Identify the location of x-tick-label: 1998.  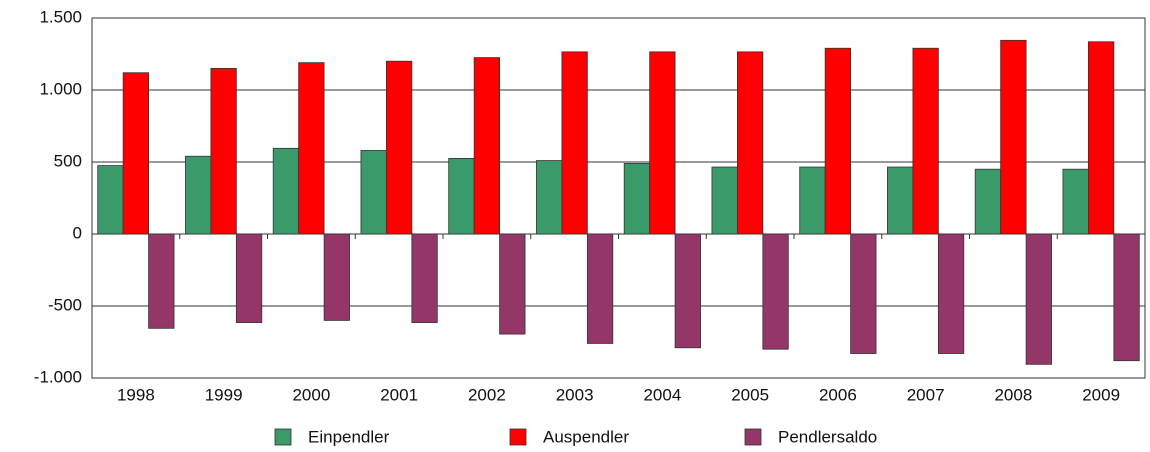
(136, 394).